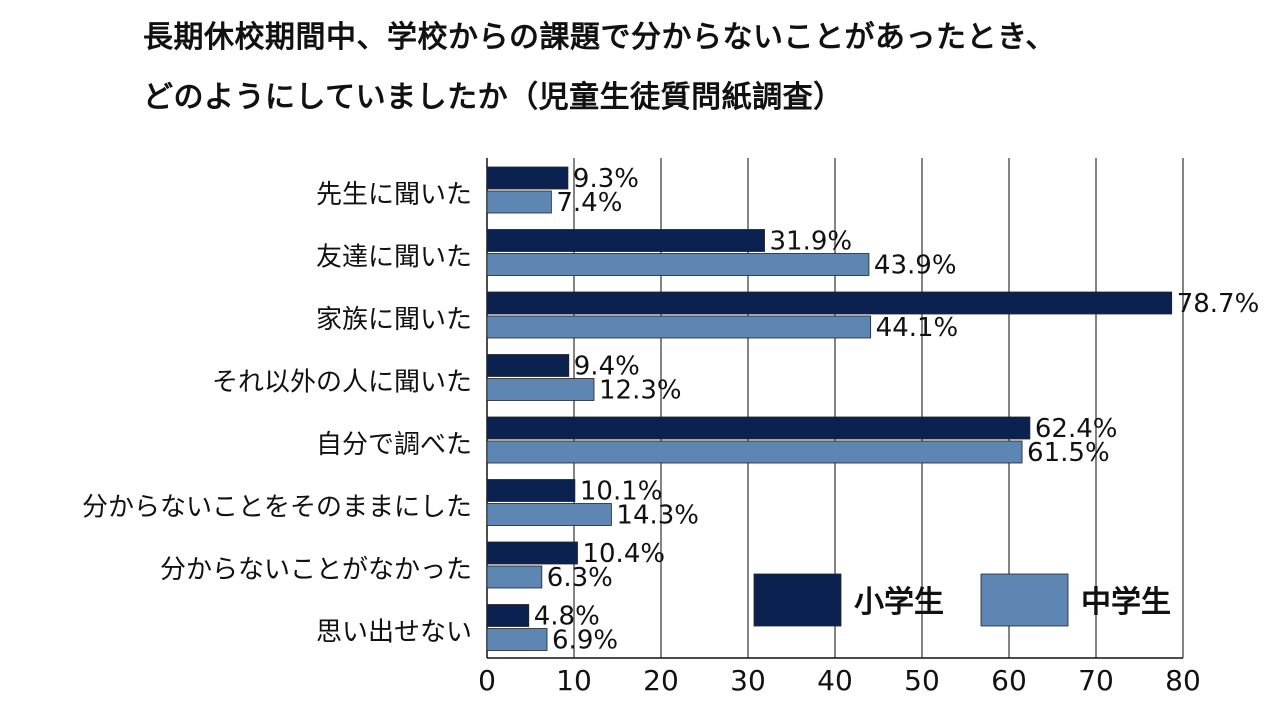 The image size is (1280, 720). Describe the element at coordinates (277, 508) in the screenshot. I see `category-label-5: 分からないことをそのままにした` at that location.